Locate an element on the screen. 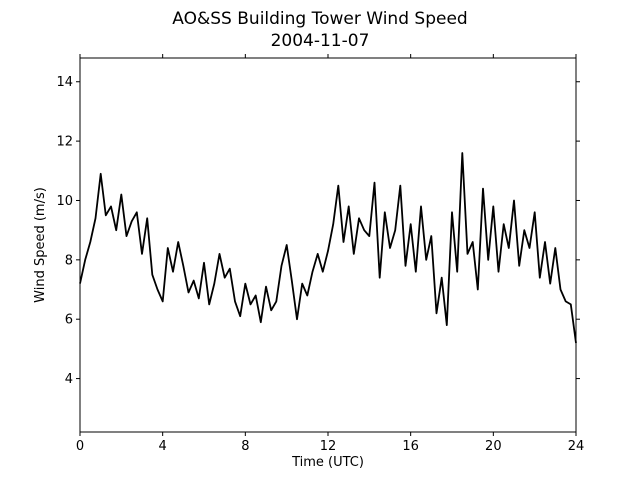 The height and width of the screenshot is (480, 640). y-tick-label: 6 is located at coordinates (69, 320).